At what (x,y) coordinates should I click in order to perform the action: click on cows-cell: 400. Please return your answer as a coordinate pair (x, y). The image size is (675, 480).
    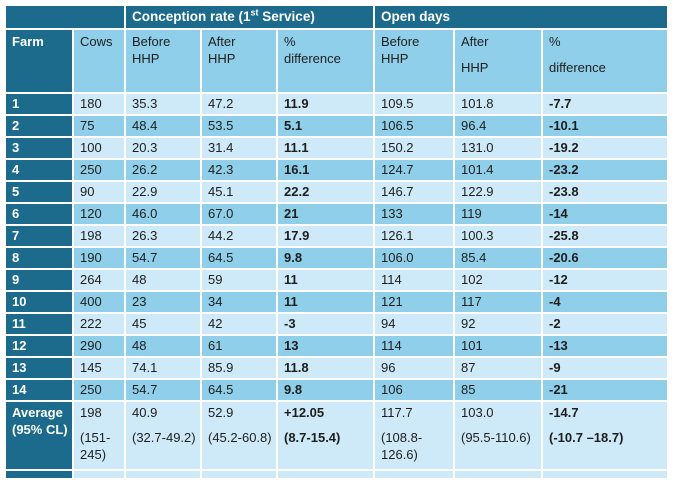
    Looking at the image, I should click on (99, 302).